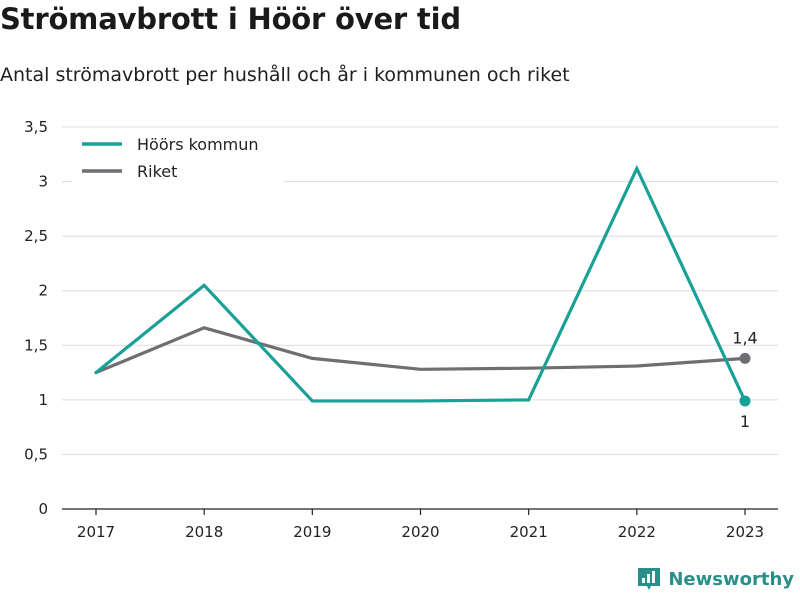 The width and height of the screenshot is (800, 600). What do you see at coordinates (96, 532) in the screenshot?
I see `x-tick-label: 2017` at bounding box center [96, 532].